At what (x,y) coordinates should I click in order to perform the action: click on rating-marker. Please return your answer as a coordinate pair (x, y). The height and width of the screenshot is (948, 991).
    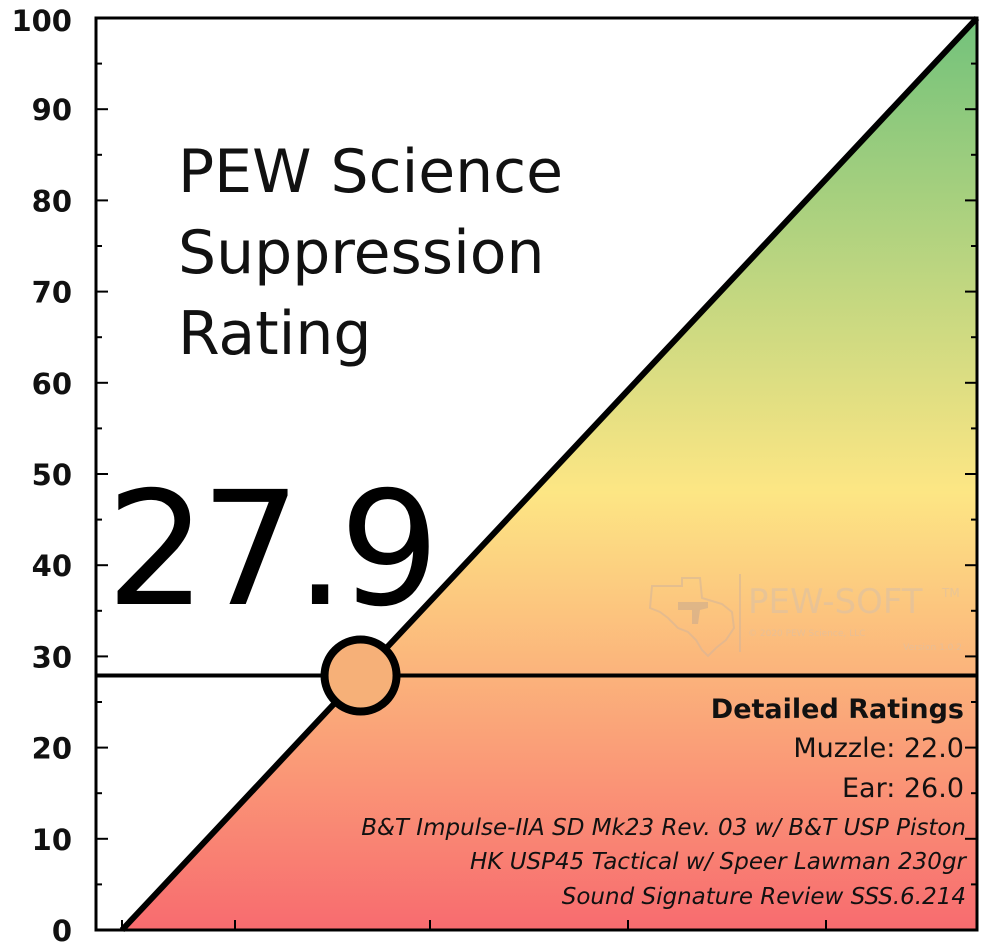
    Looking at the image, I should click on (360, 675).